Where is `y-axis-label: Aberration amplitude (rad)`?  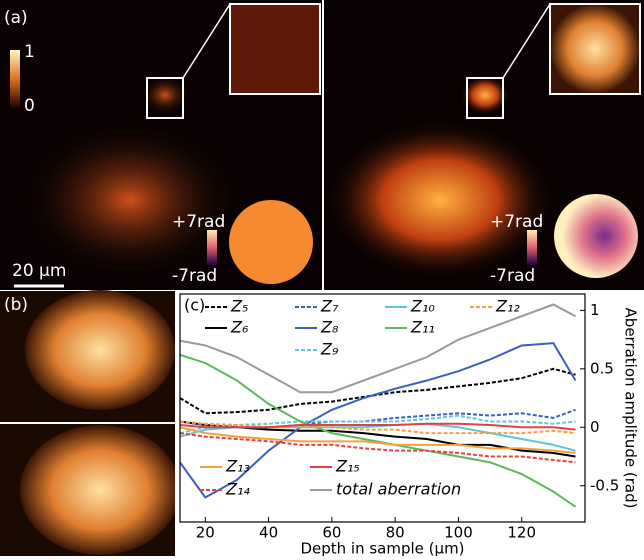
y-axis-label: Aberration amplitude (rad) is located at coordinates (631, 408).